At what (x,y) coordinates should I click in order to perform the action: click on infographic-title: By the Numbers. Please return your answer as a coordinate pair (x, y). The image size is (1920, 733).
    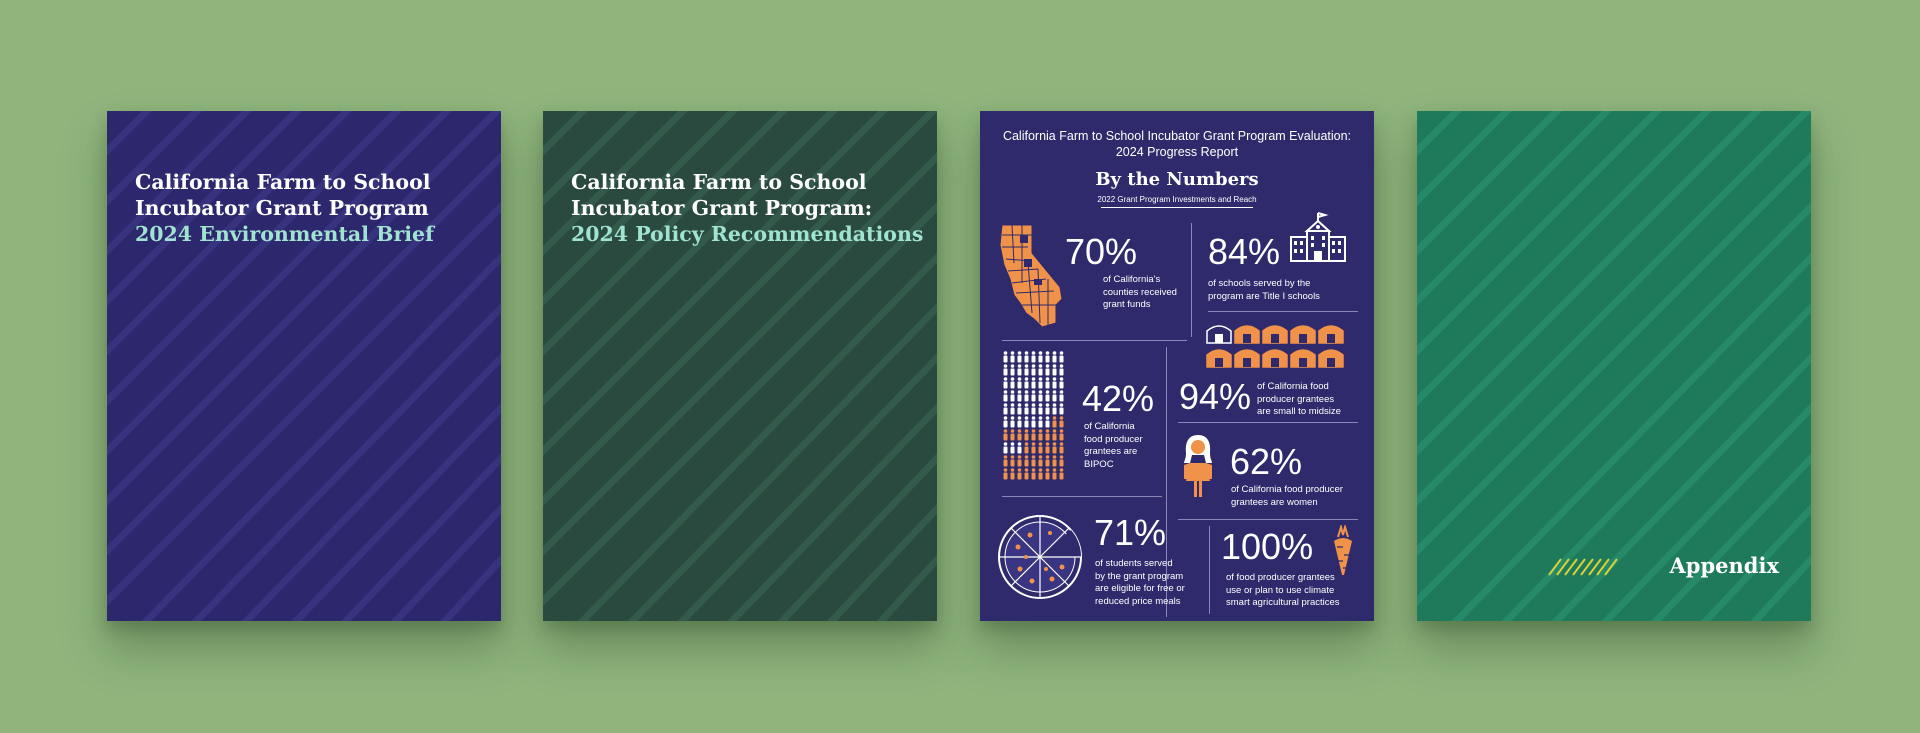
    Looking at the image, I should click on (1177, 179).